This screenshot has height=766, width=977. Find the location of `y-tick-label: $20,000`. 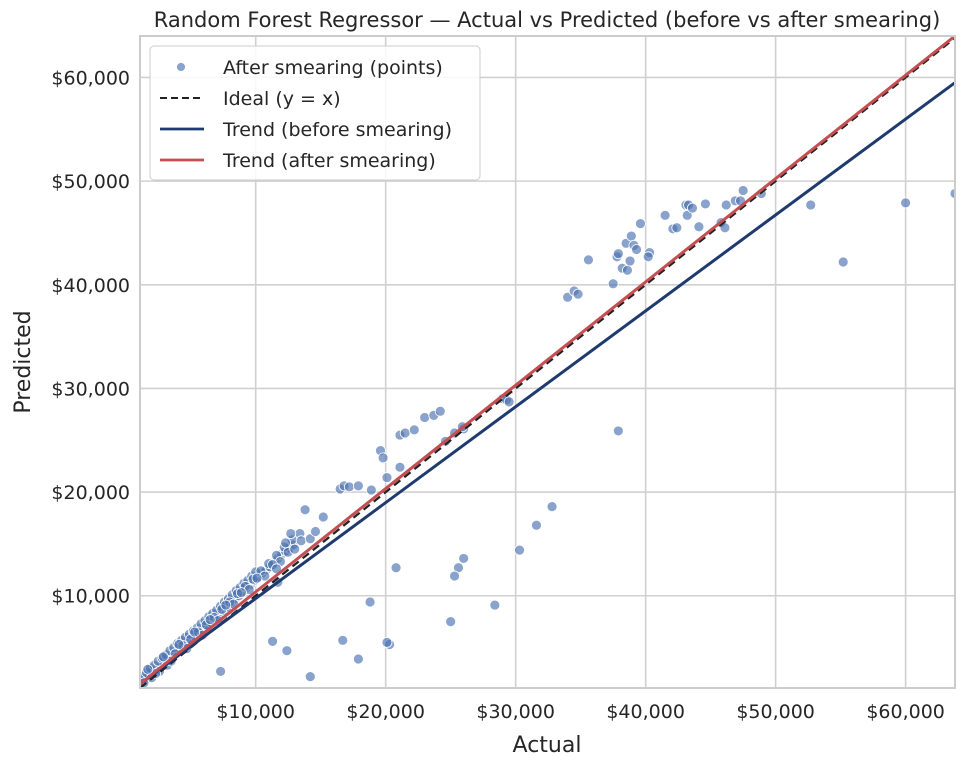

y-tick-label: $20,000 is located at coordinates (90, 493).